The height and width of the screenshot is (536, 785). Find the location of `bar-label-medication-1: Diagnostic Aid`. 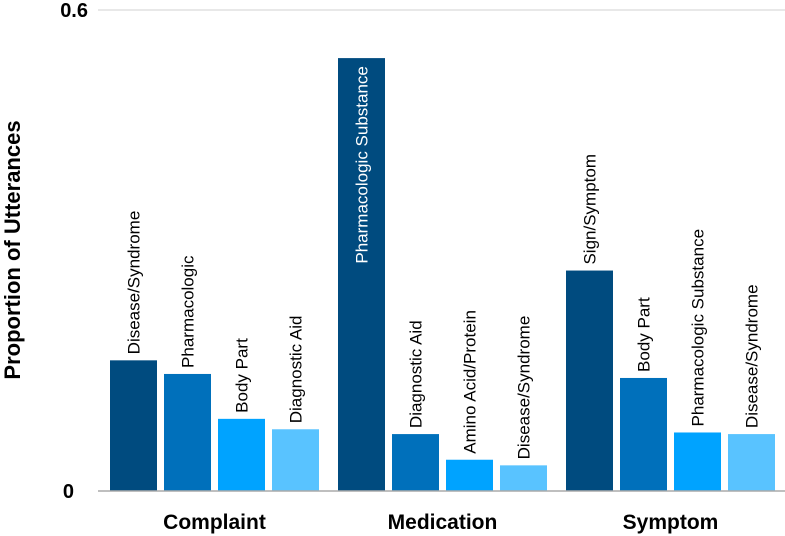

bar-label-medication-1: Diagnostic Aid is located at coordinates (416, 374).